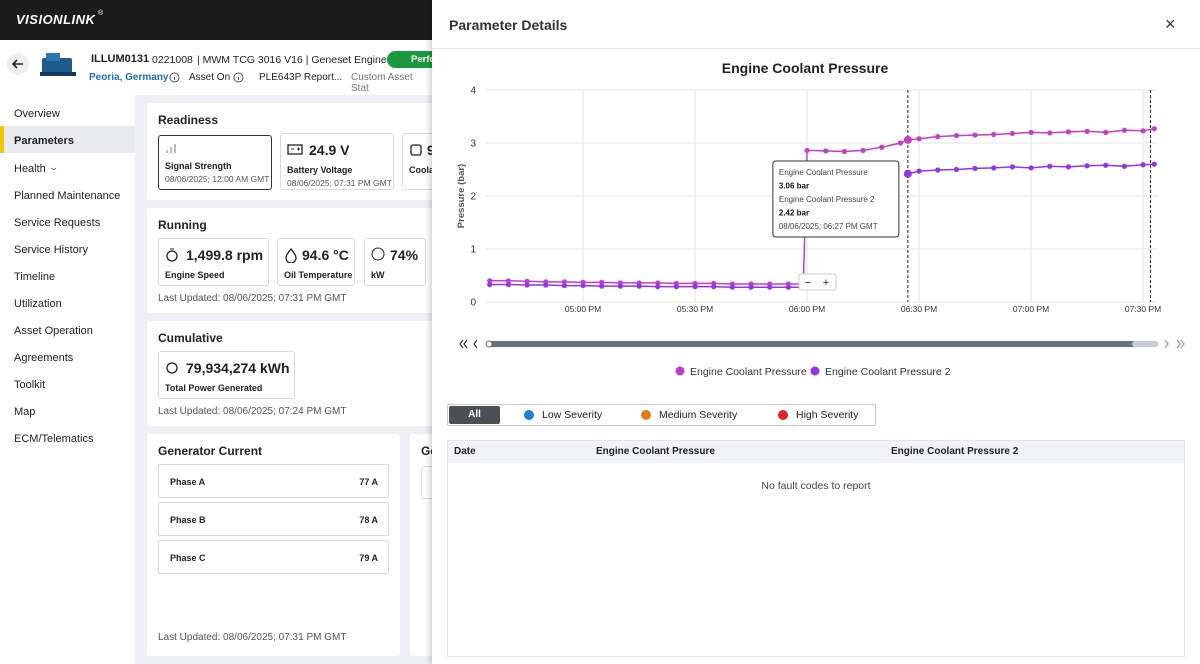 Image resolution: width=1200 pixels, height=664 pixels. What do you see at coordinates (54, 439) in the screenshot?
I see `nav-item: ECM/Telematics` at bounding box center [54, 439].